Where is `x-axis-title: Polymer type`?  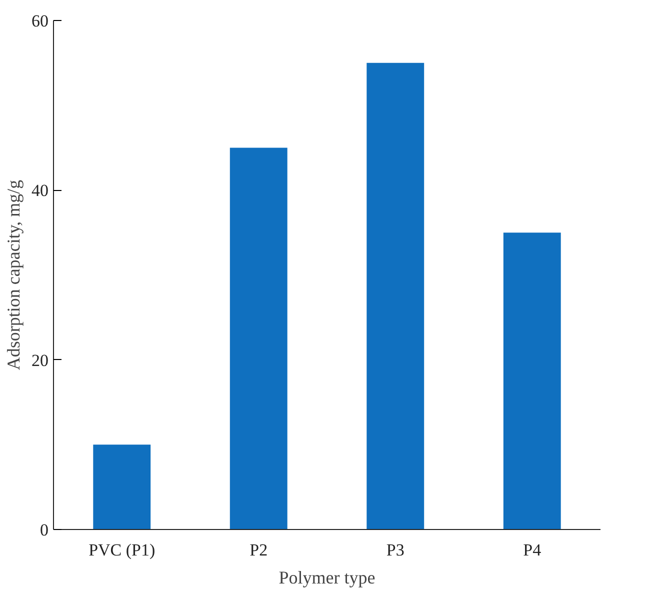 x-axis-title: Polymer type is located at coordinates (327, 578).